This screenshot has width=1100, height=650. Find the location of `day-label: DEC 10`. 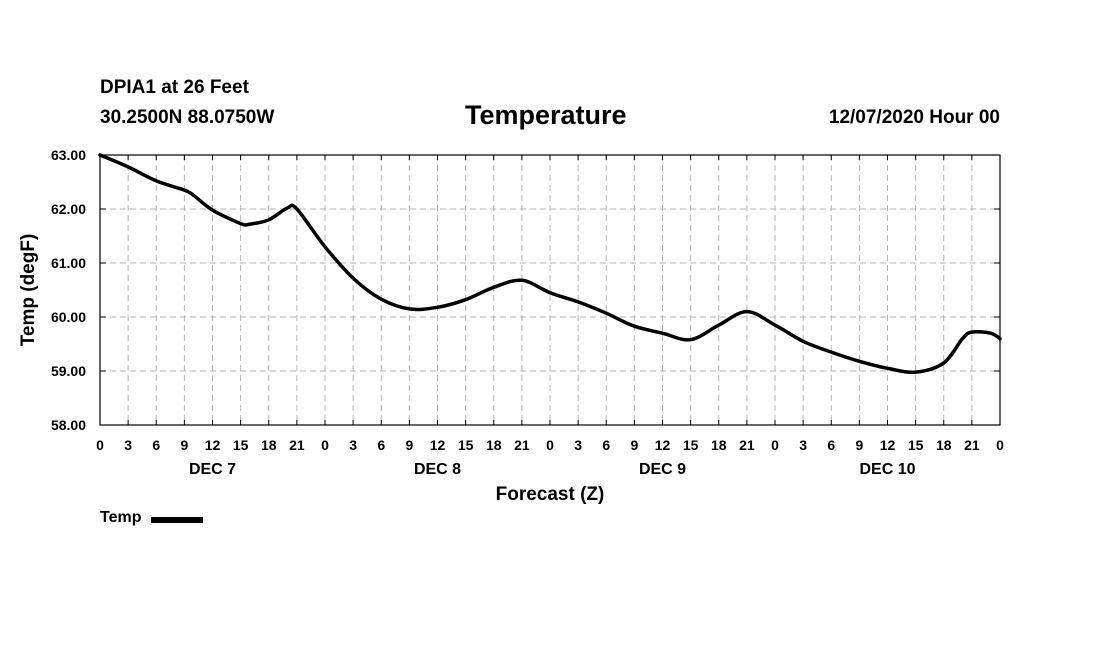

day-label: DEC 10 is located at coordinates (887, 469).